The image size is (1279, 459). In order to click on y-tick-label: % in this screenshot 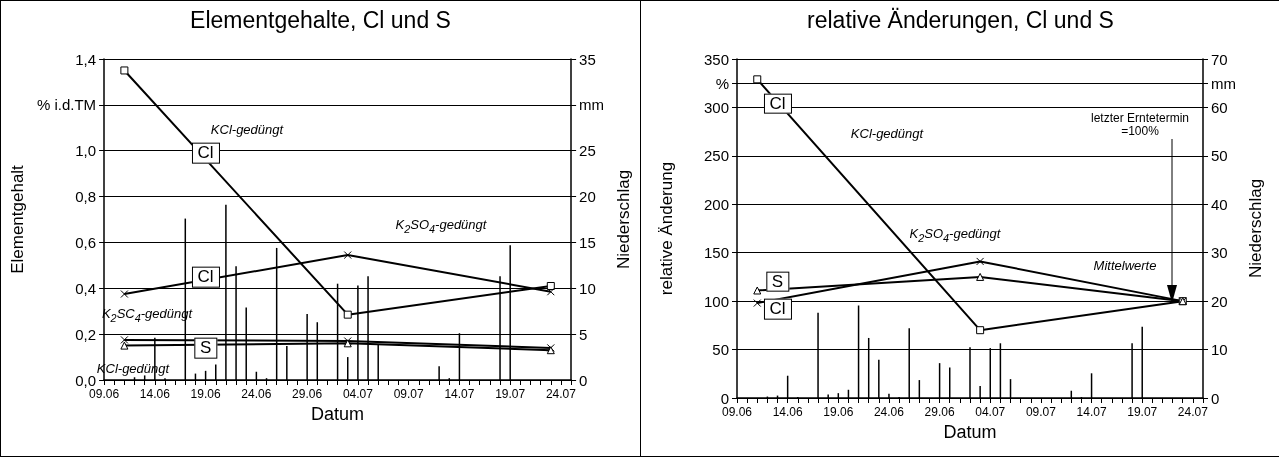, I will do `click(722, 83)`.